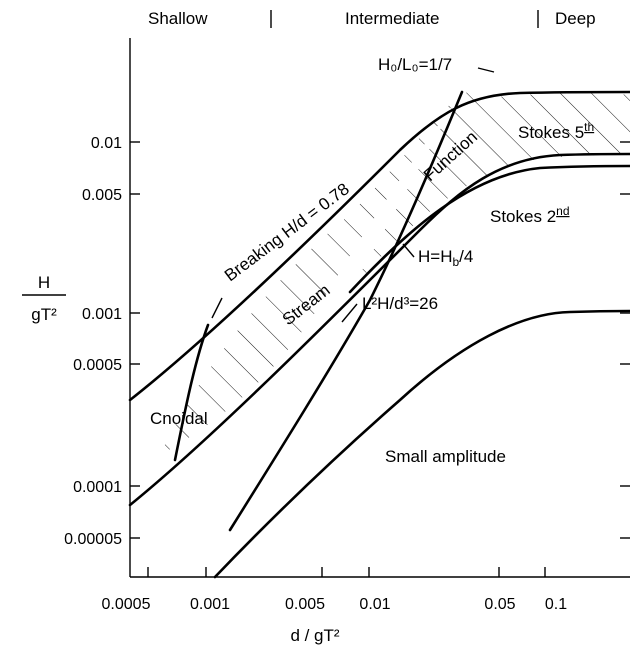 The image size is (630, 648). What do you see at coordinates (93, 341) in the screenshot?
I see `y-tick-labels: 0.01 0.005 0.001 0.0005 0.0001 0.00005` at bounding box center [93, 341].